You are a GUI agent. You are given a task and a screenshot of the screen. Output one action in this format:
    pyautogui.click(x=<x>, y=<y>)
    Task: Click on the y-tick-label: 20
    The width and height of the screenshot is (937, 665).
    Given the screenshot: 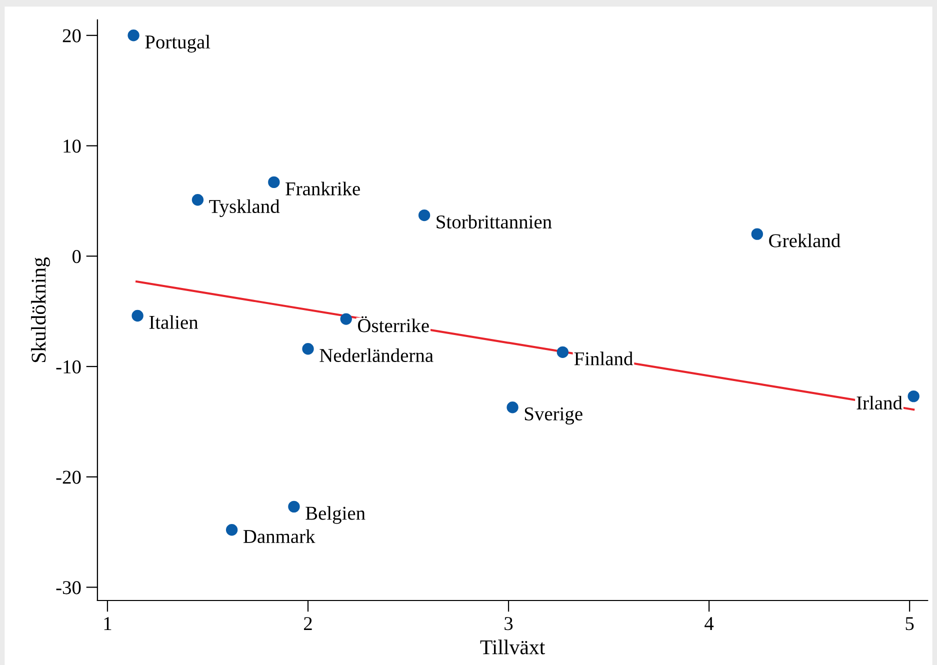 What is the action you would take?
    pyautogui.click(x=71, y=35)
    